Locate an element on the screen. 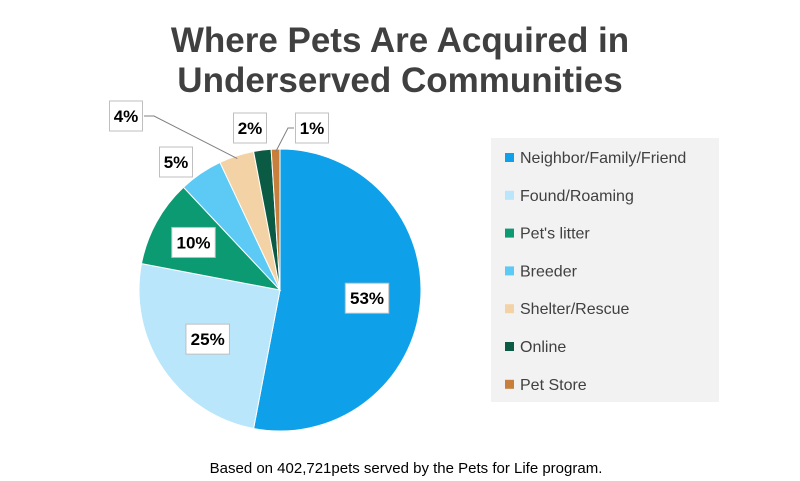 The width and height of the screenshot is (800, 481). data-label-shelter-rescue: 4% is located at coordinates (126, 116).